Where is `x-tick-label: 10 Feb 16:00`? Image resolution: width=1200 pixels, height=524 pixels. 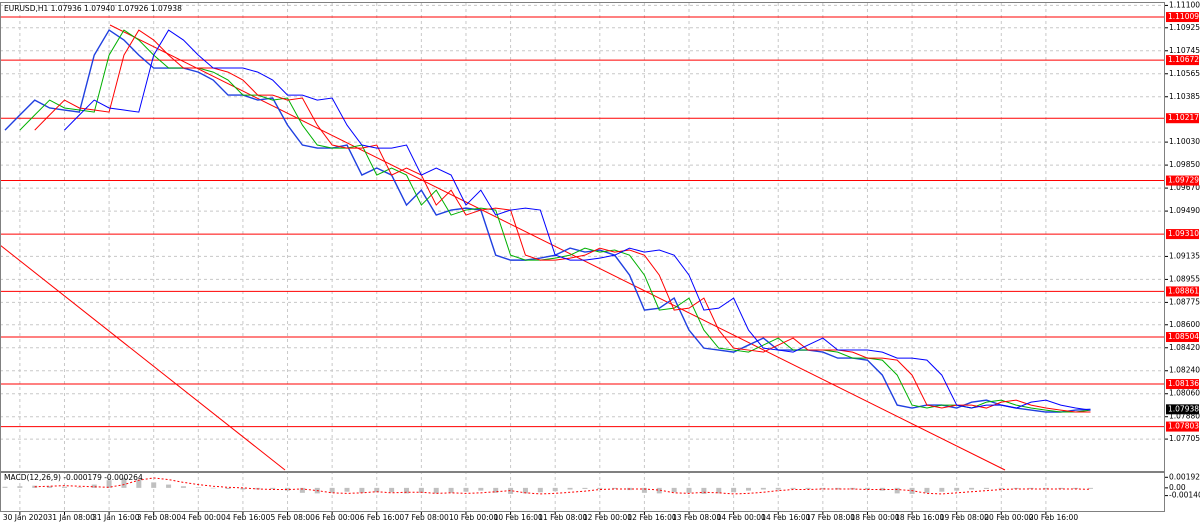
x-tick-label: 10 Feb 16:00 is located at coordinates (518, 517).